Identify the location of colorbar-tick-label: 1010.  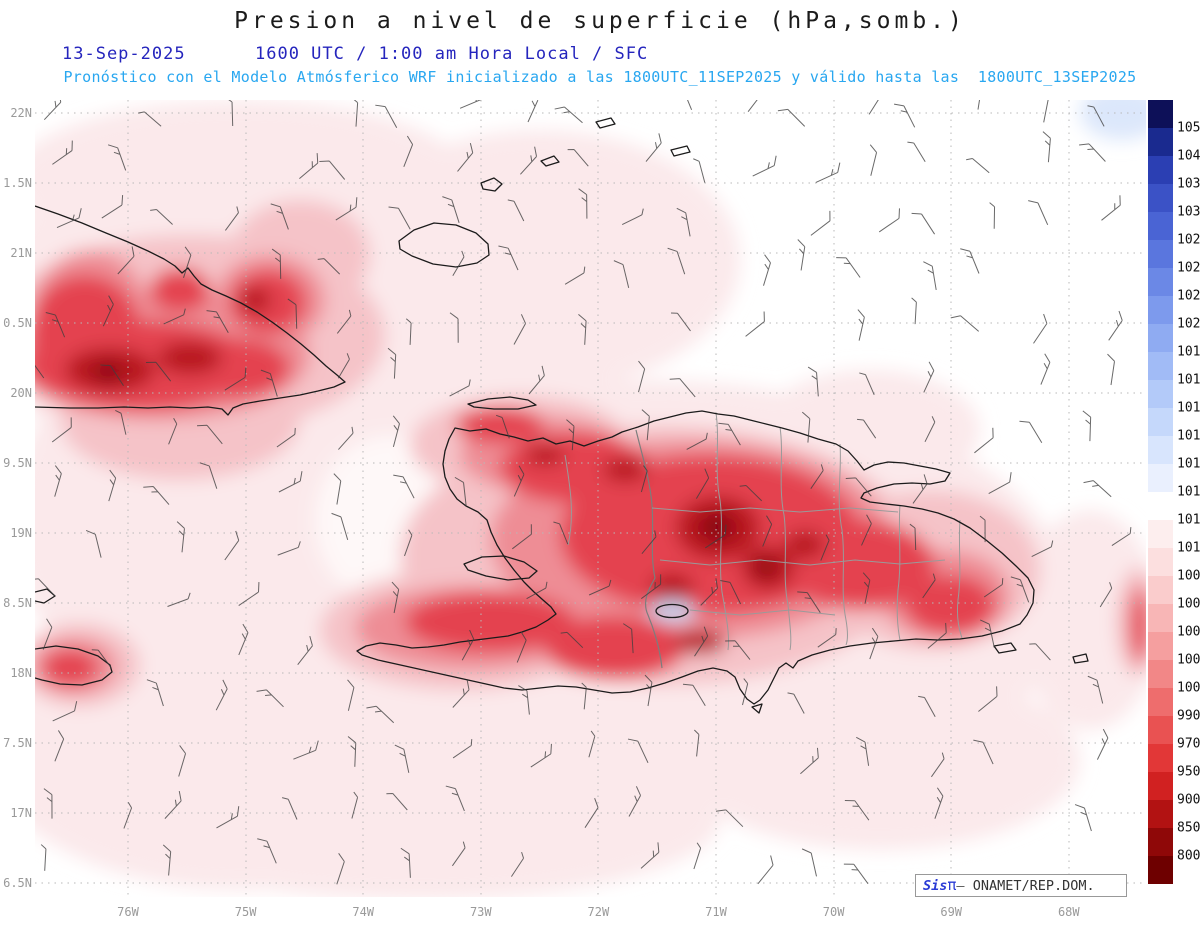
(1188, 548).